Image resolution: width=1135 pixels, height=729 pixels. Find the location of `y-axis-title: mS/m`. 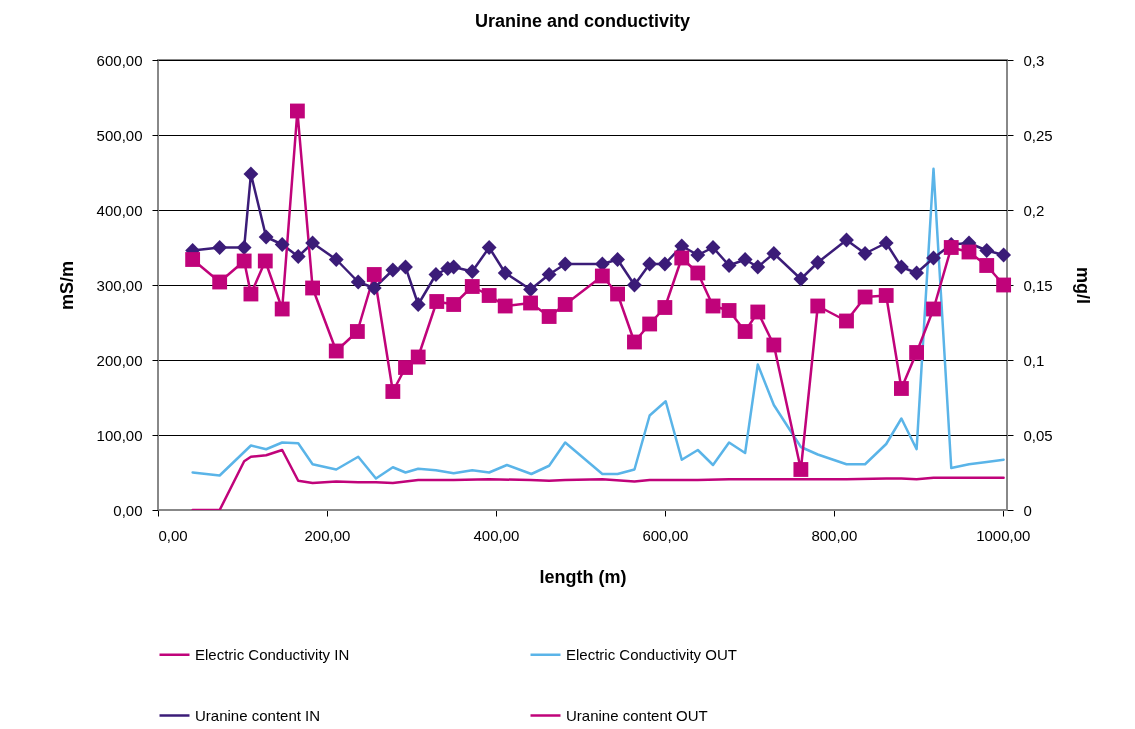

y-axis-title: mS/m is located at coordinates (66, 285).